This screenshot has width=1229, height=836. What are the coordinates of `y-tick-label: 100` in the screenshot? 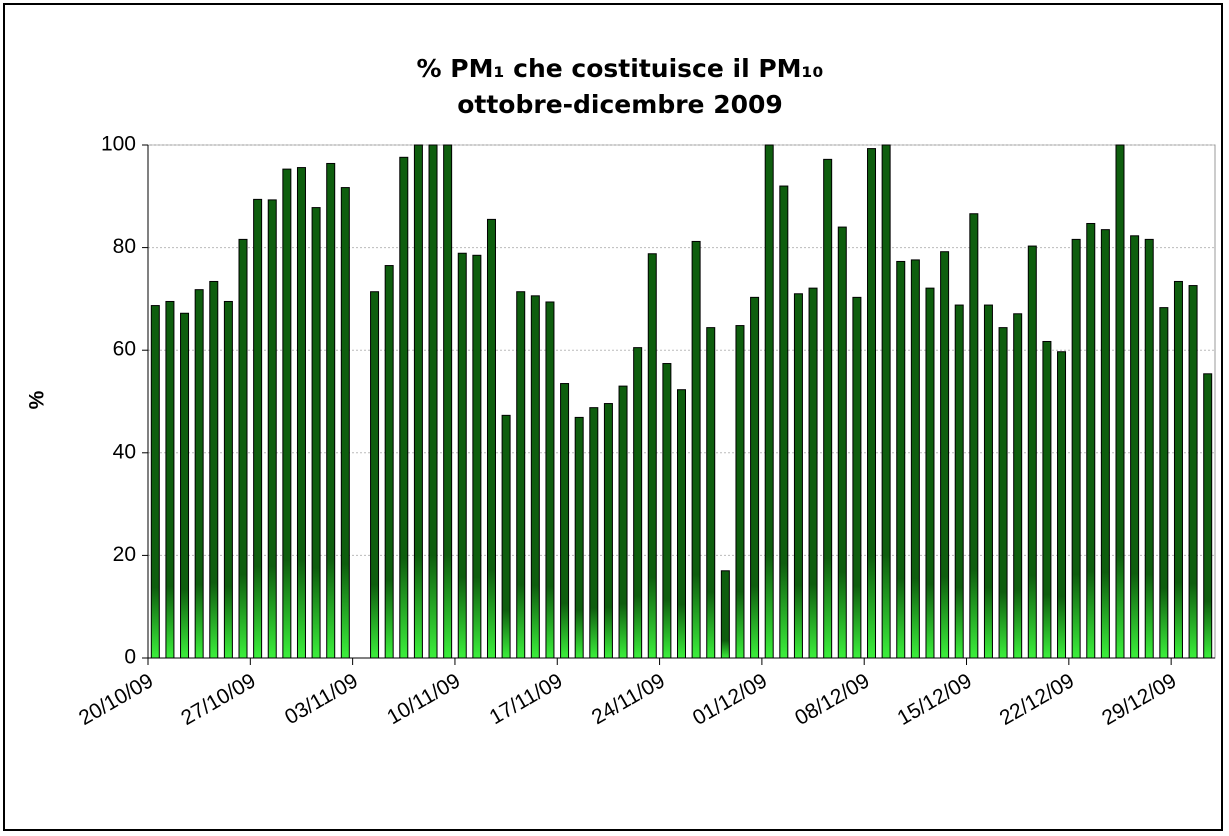 It's located at (118, 144).